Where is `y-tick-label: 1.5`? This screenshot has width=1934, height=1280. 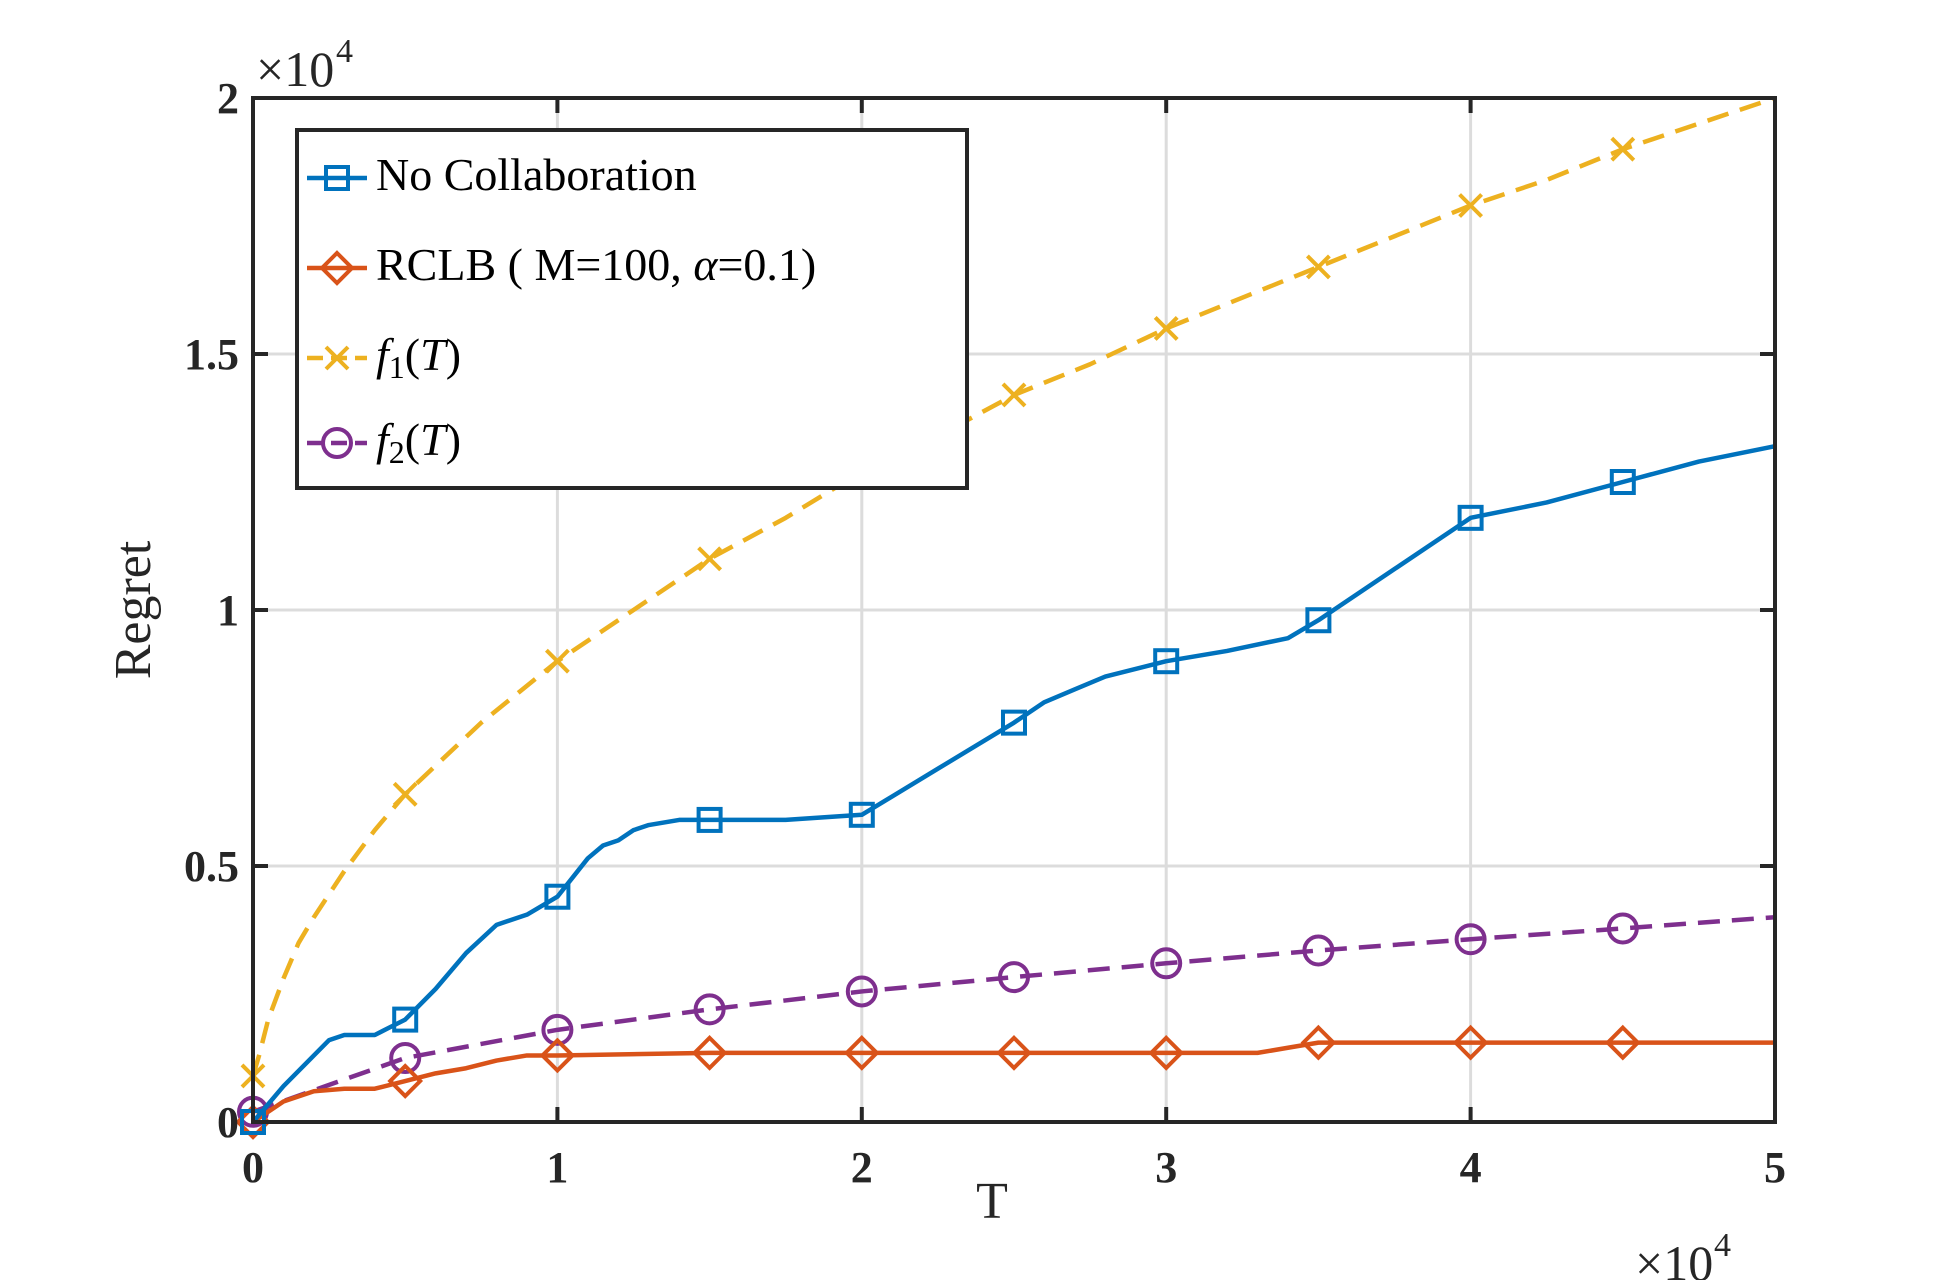
y-tick-label: 1.5 is located at coordinates (211, 354).